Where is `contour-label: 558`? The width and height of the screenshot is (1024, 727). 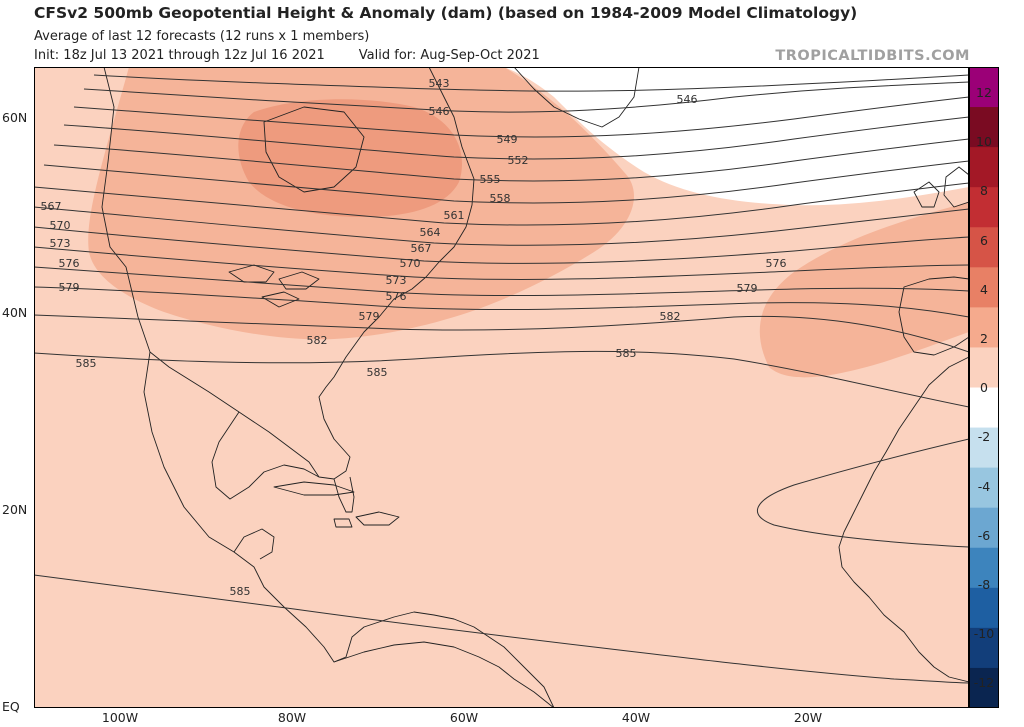
contour-label: 558 is located at coordinates (500, 198).